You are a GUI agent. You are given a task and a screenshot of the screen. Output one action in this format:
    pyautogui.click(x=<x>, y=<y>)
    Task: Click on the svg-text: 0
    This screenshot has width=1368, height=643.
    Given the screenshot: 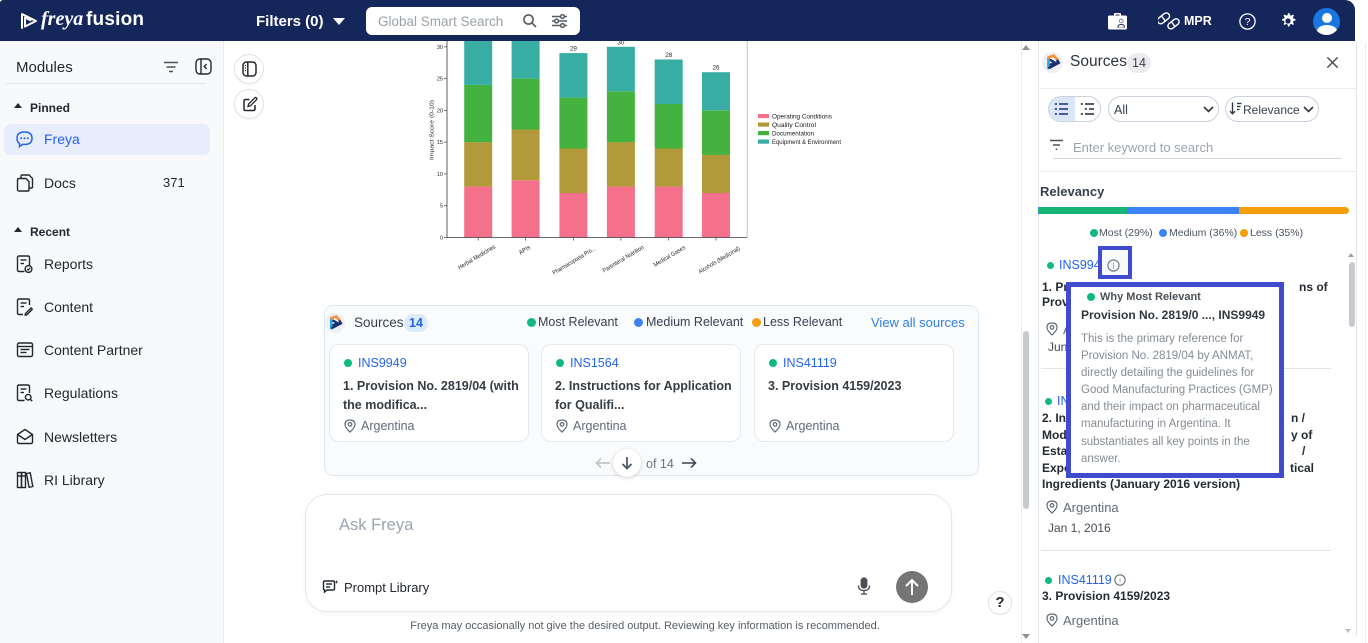 What is the action you would take?
    pyautogui.click(x=441, y=239)
    